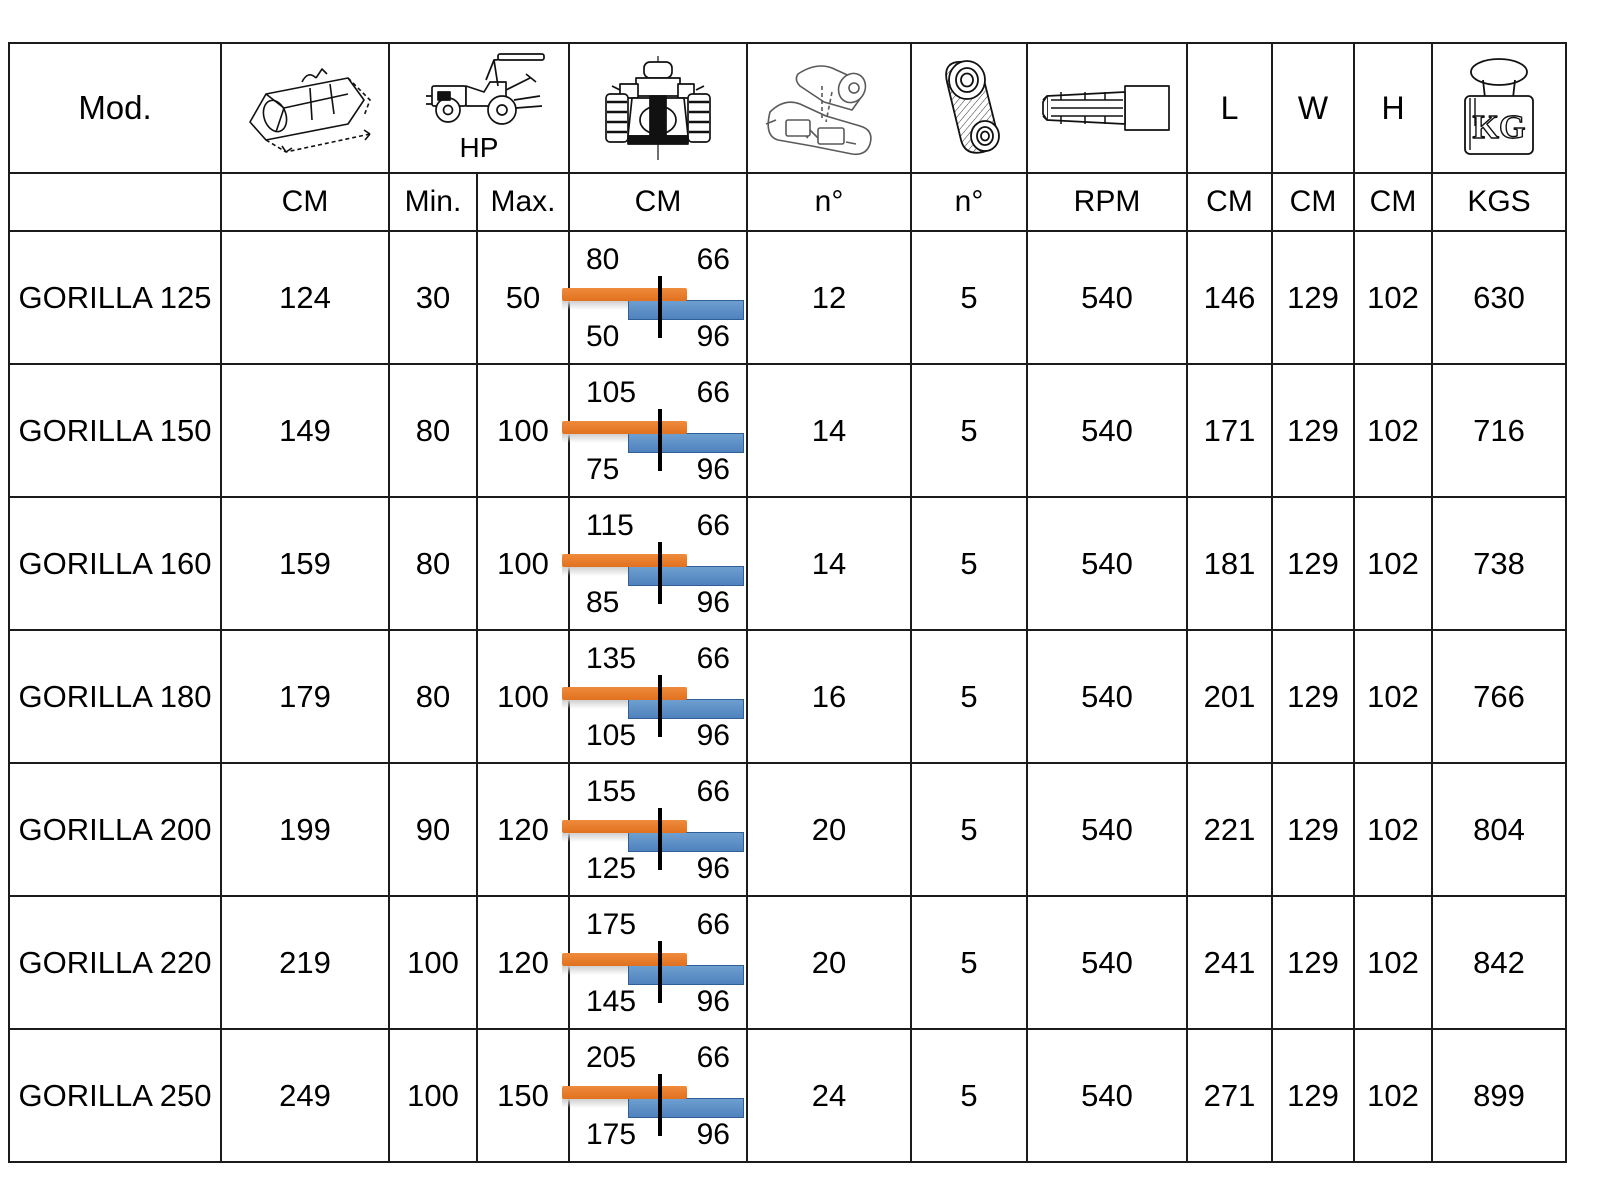 The height and width of the screenshot is (1200, 1600). What do you see at coordinates (1229, 202) in the screenshot?
I see `unit-length: CM` at bounding box center [1229, 202].